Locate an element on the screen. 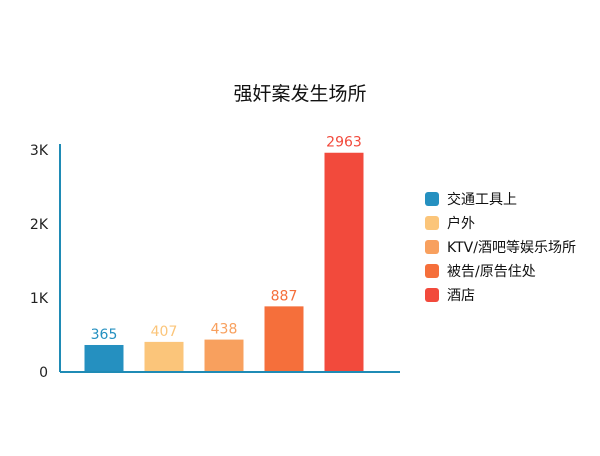 The width and height of the screenshot is (600, 456). data-label: 407 is located at coordinates (164, 332).